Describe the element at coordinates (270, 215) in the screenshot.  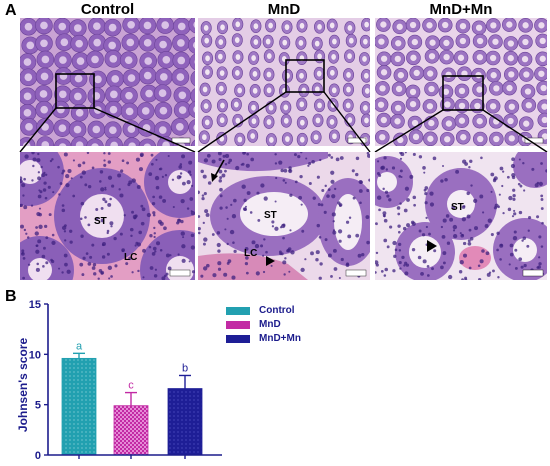
I see `label-seminiferous-tubule: ST` at that location.